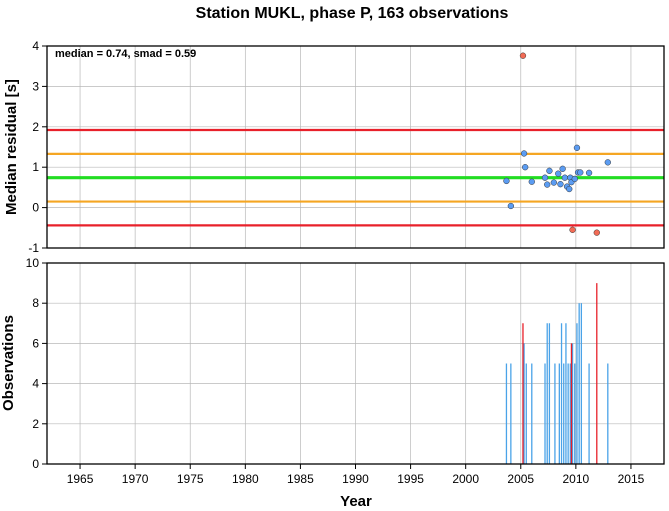 The height and width of the screenshot is (511, 669). What do you see at coordinates (190, 479) in the screenshot?
I see `x-tick-label: 1975` at bounding box center [190, 479].